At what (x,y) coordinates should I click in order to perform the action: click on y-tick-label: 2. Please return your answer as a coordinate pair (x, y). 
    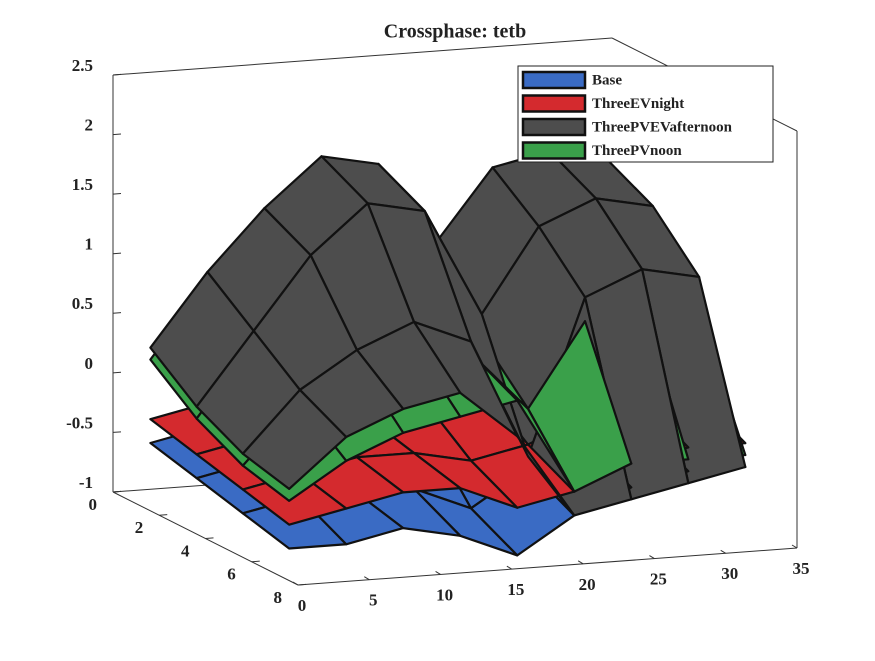
    Looking at the image, I should click on (139, 527).